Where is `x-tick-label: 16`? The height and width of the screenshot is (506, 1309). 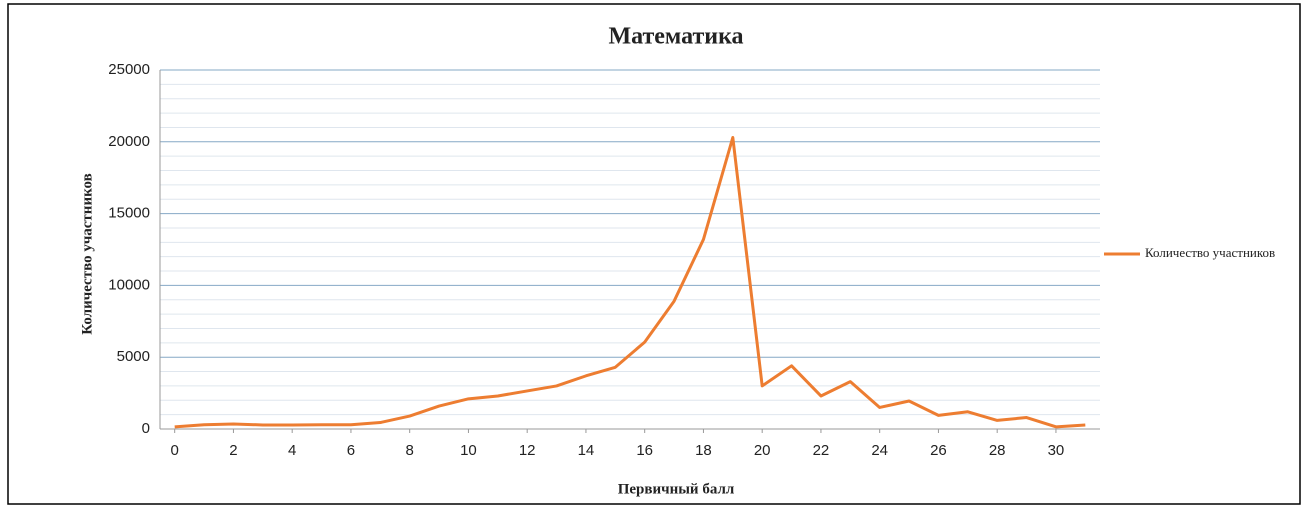 x-tick-label: 16 is located at coordinates (644, 450).